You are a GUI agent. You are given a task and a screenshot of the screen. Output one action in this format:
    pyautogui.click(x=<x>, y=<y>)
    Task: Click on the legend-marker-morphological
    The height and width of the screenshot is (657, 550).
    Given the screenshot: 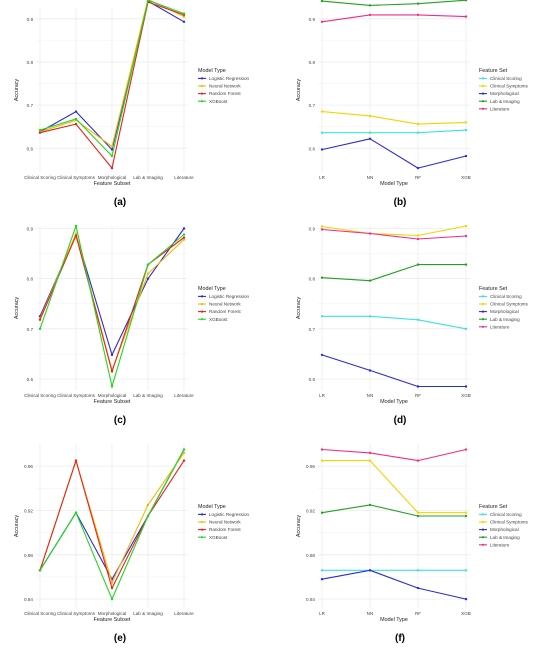 What is the action you would take?
    pyautogui.click(x=483, y=529)
    